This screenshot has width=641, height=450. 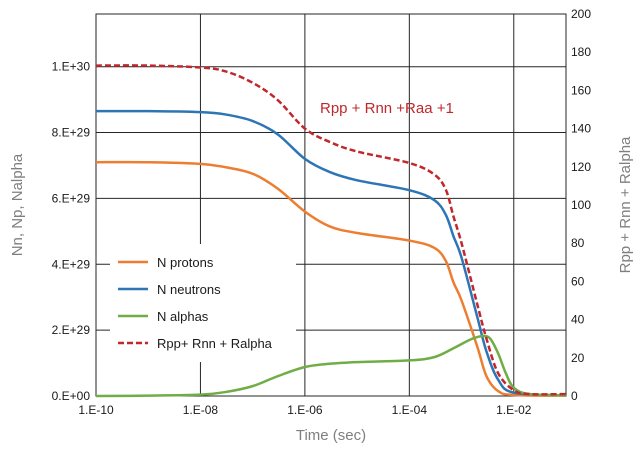 I want to click on legend-label: N alphas, so click(x=183, y=316).